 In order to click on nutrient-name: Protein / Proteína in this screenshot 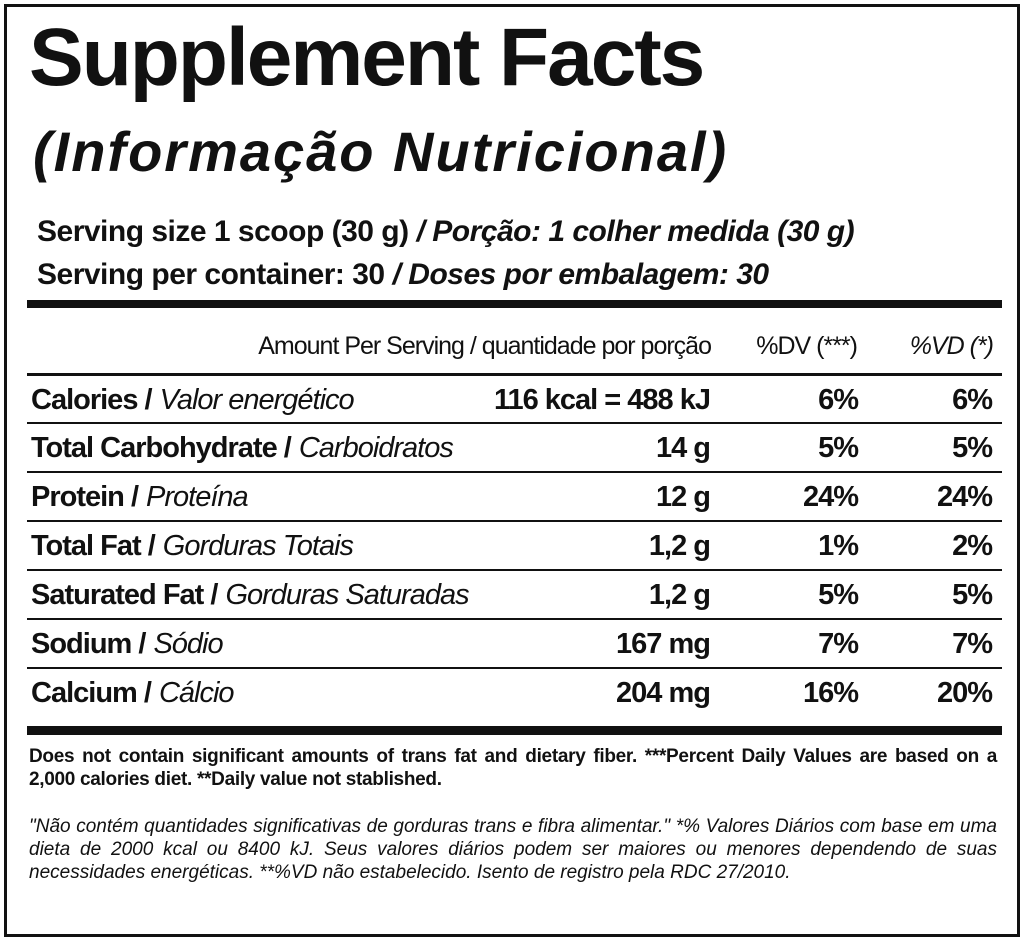, I will do `click(140, 497)`.